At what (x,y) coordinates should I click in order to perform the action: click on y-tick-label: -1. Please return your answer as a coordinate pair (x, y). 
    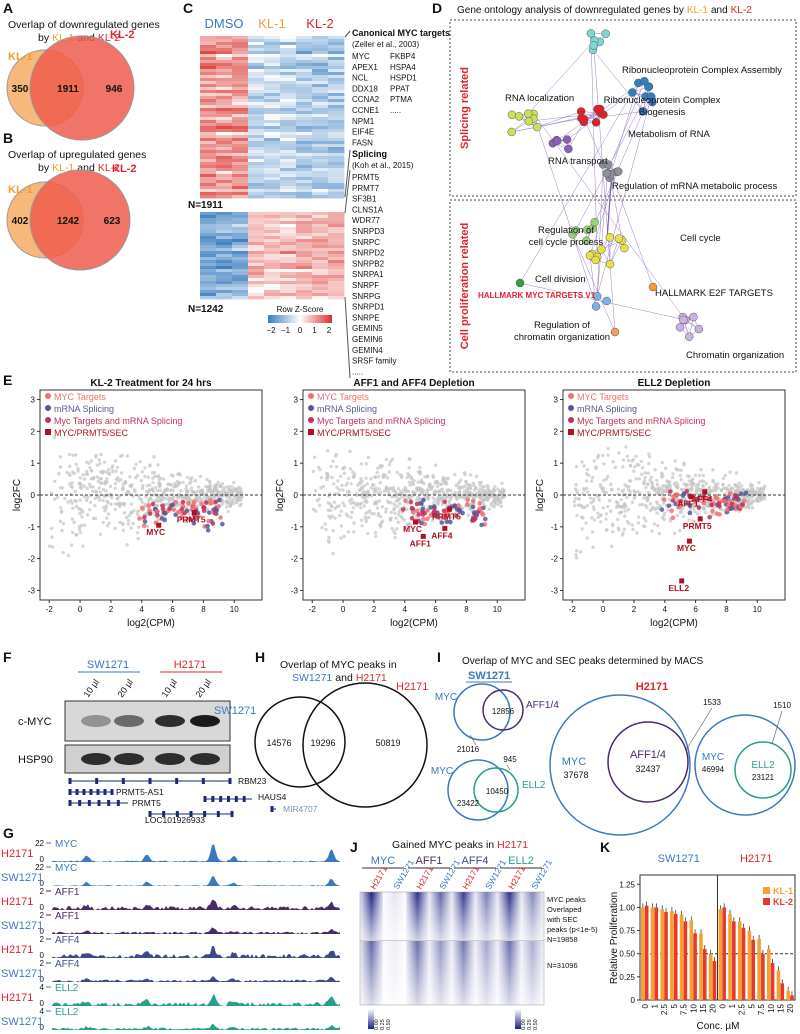
    Looking at the image, I should click on (555, 527).